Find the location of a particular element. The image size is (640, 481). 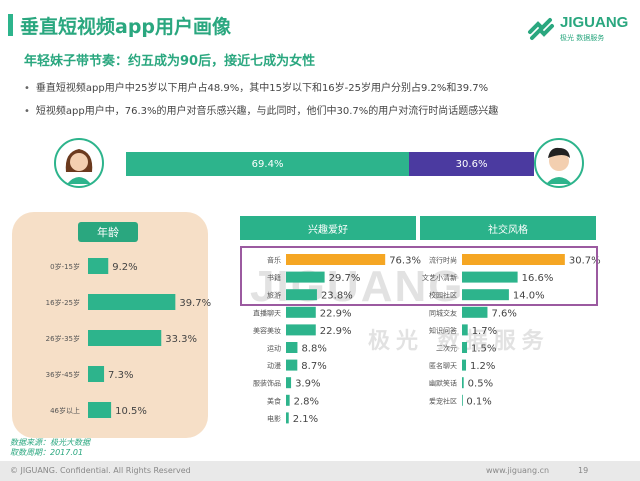

logo-mark-icon is located at coordinates (541, 29).